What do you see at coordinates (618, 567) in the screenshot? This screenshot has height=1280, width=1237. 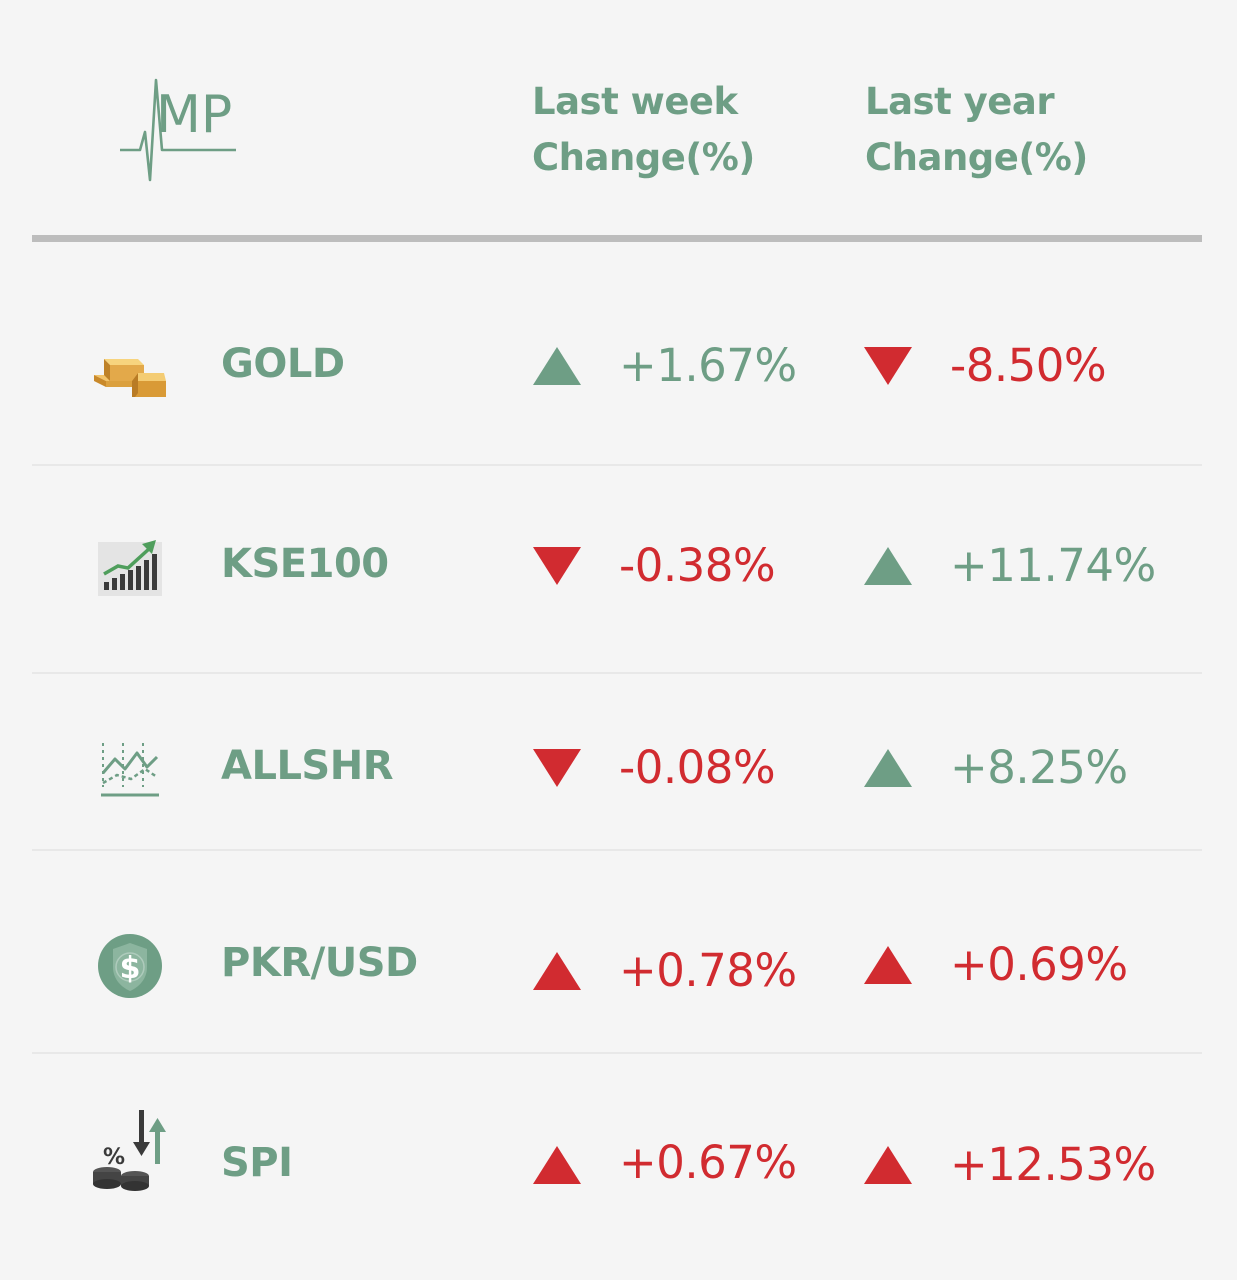 I see `table-row: KSE100 -0.38% +11.74%` at bounding box center [618, 567].